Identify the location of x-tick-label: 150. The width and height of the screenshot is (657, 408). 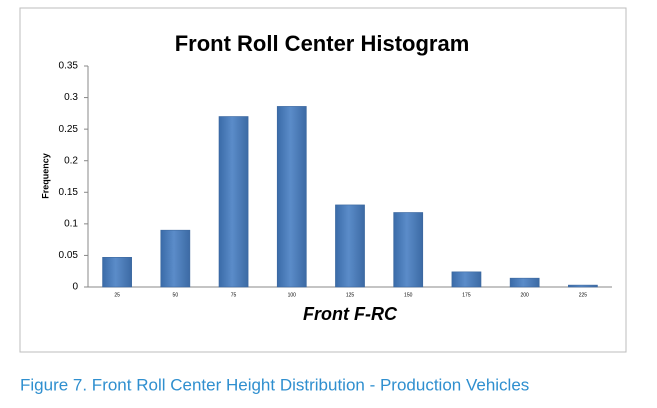
(408, 295).